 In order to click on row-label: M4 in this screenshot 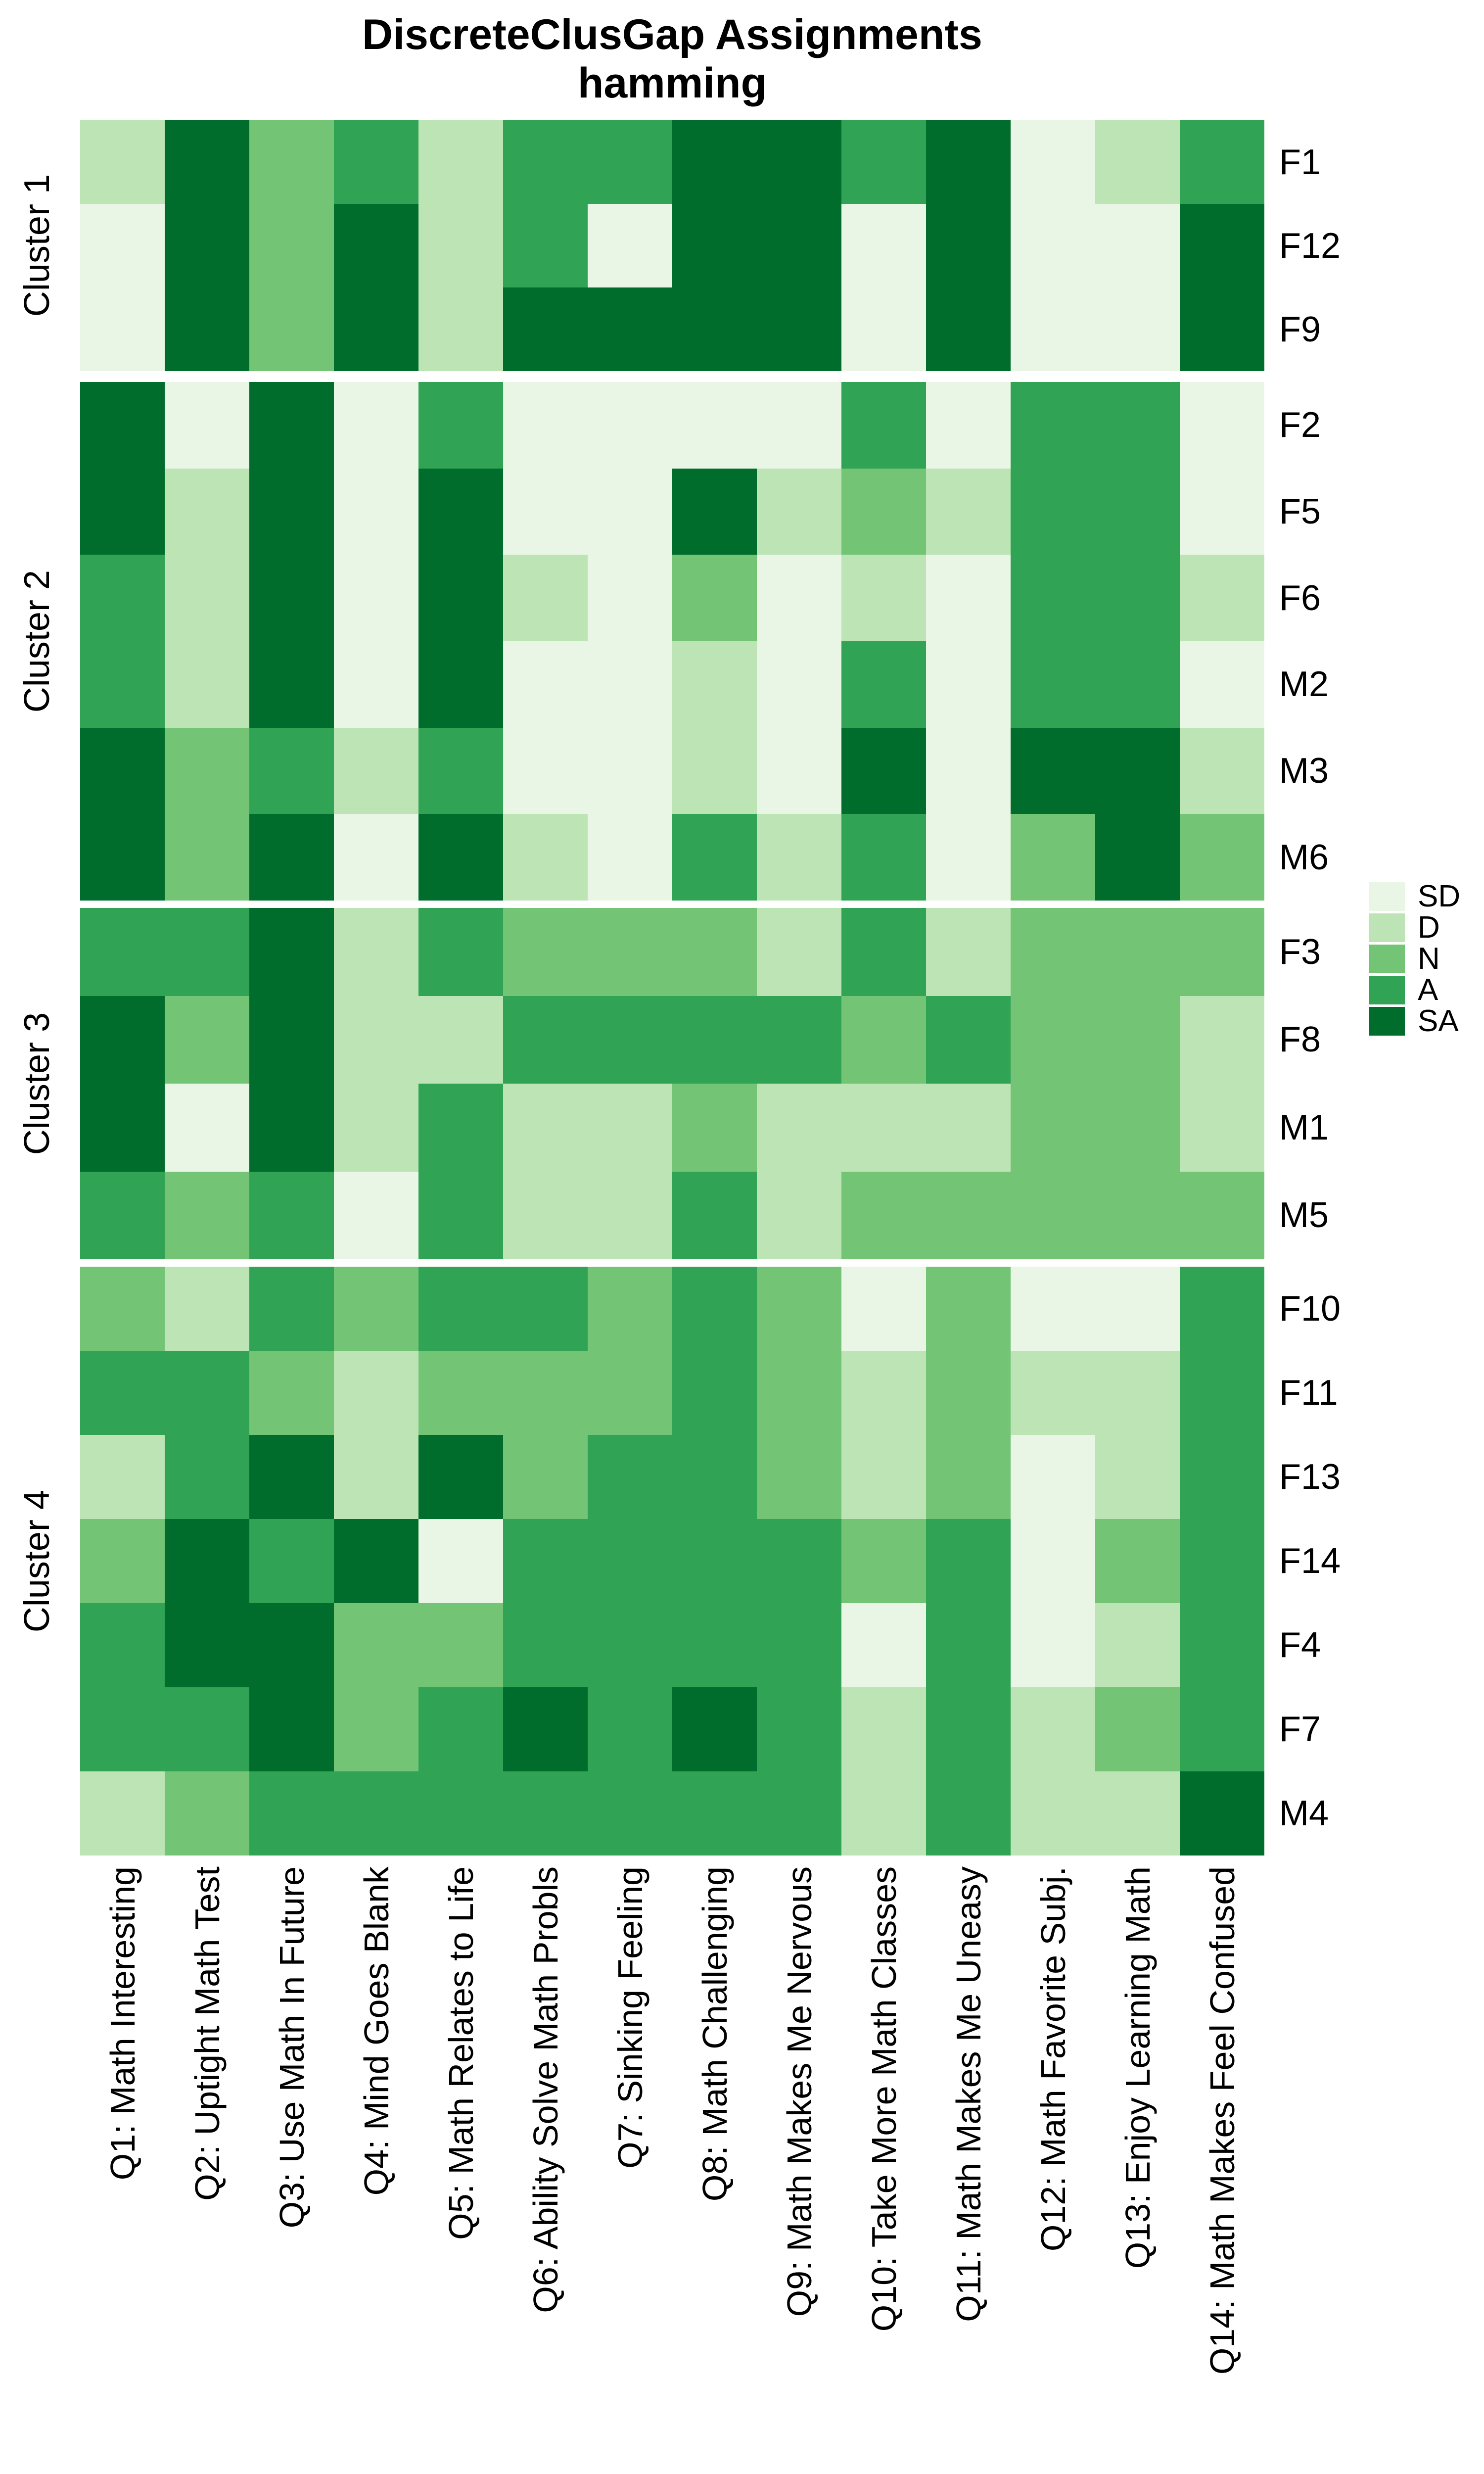, I will do `click(1304, 1814)`.